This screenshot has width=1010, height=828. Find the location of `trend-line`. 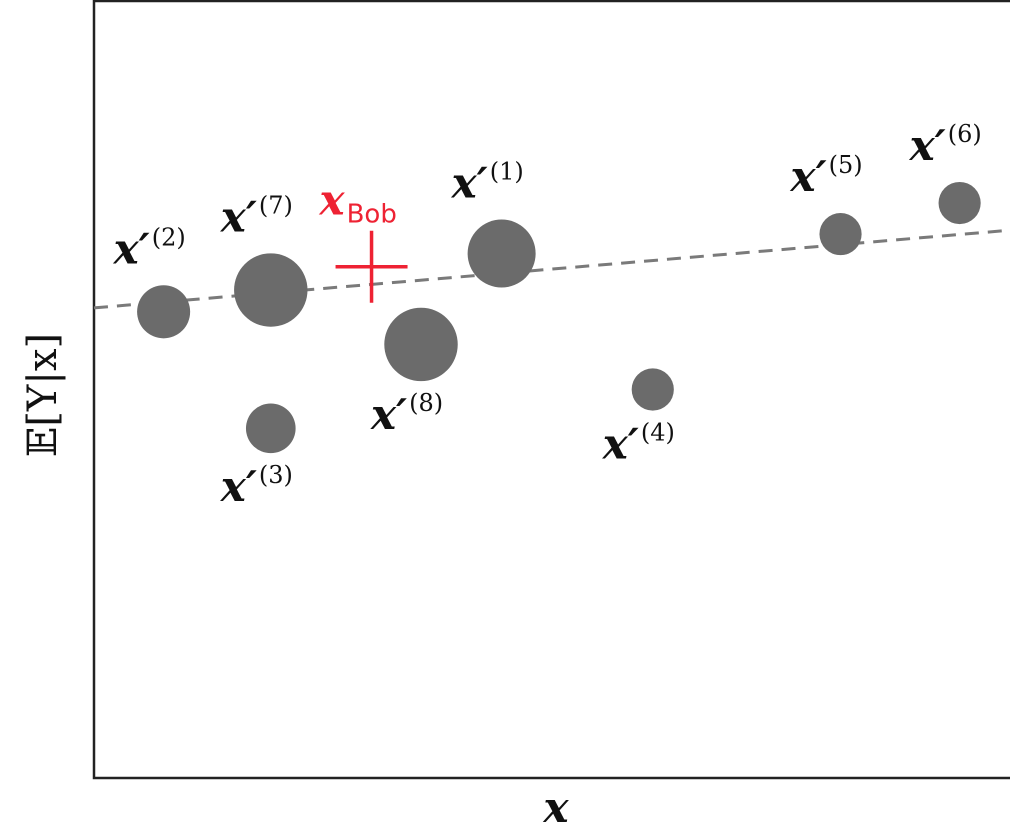

trend-line is located at coordinates (551, 269).